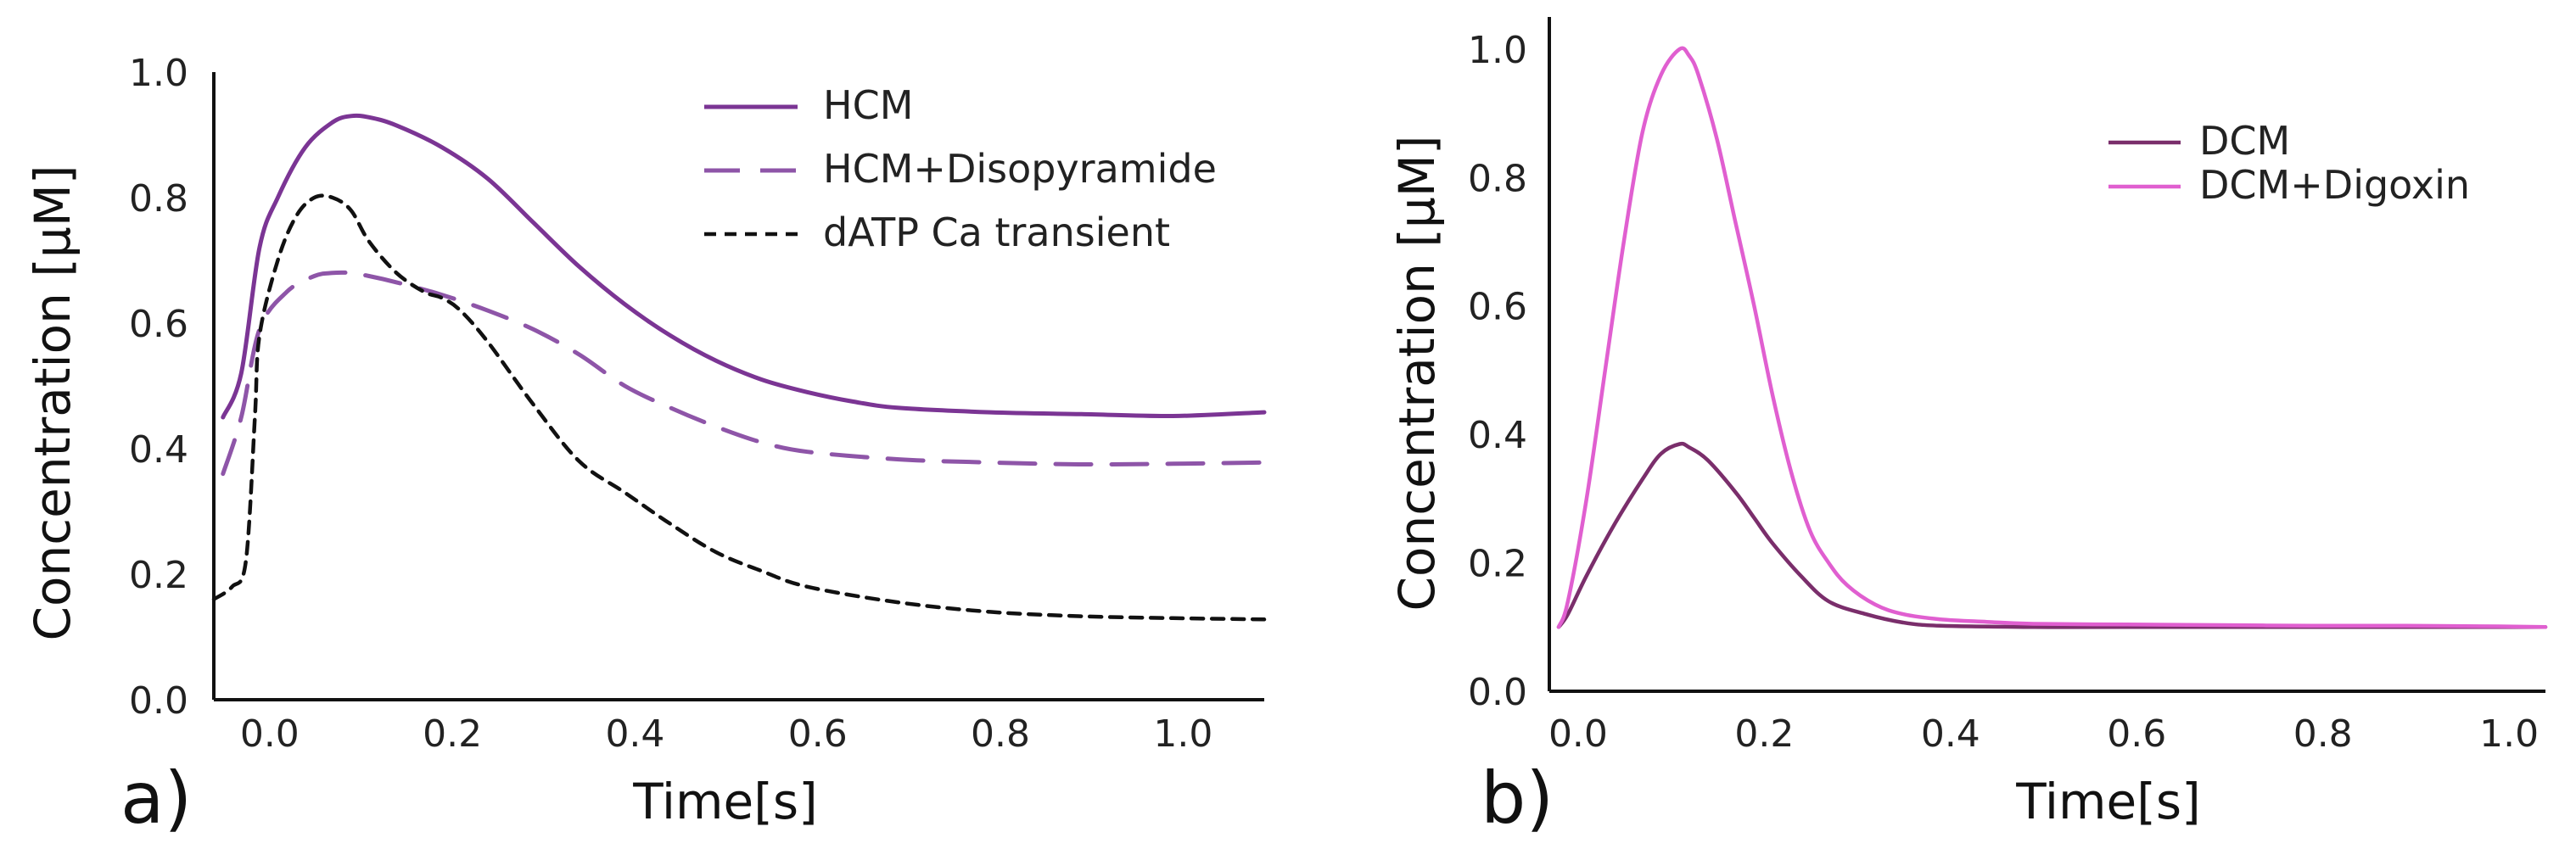 This screenshot has width=2576, height=849. What do you see at coordinates (1417, 374) in the screenshot?
I see `panel-b-ylabel: Concentration [μM]` at bounding box center [1417, 374].